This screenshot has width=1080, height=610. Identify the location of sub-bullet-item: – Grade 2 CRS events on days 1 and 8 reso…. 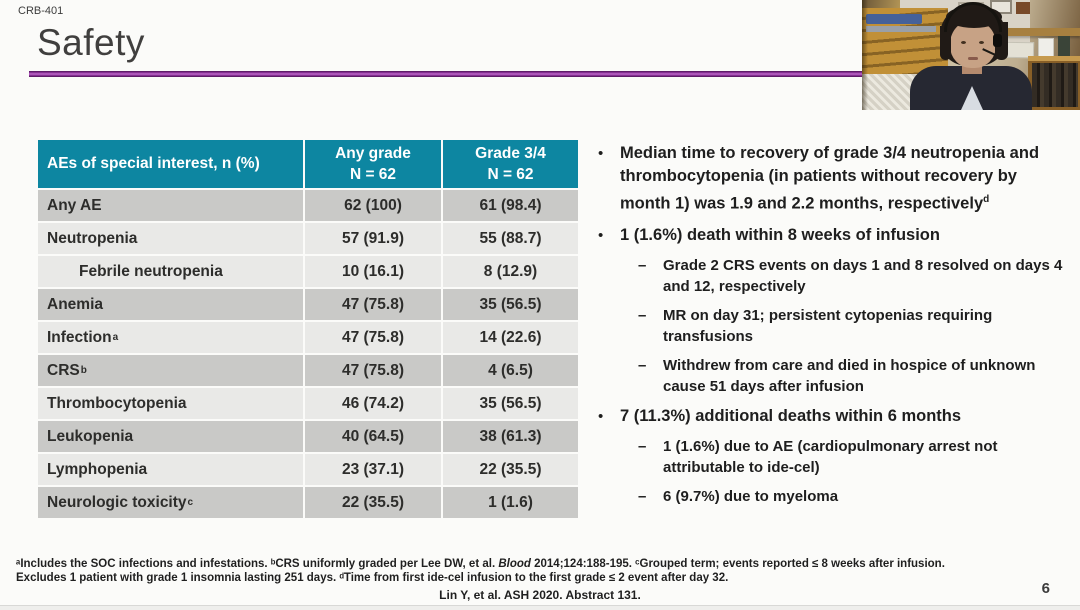
(852, 276).